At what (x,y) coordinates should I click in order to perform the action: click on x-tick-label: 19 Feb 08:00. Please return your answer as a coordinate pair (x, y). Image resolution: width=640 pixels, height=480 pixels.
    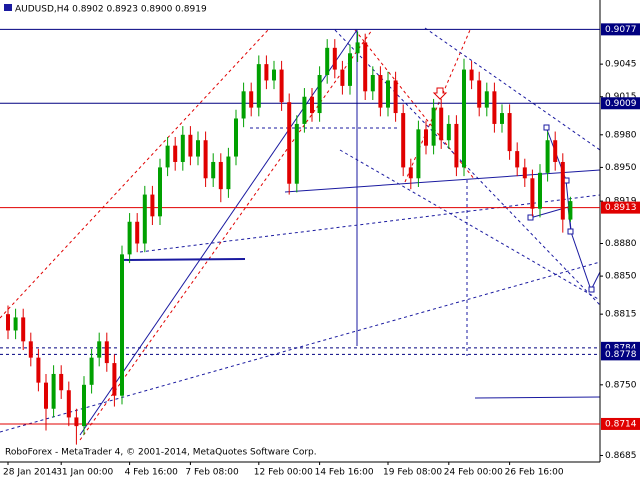
    Looking at the image, I should click on (412, 473).